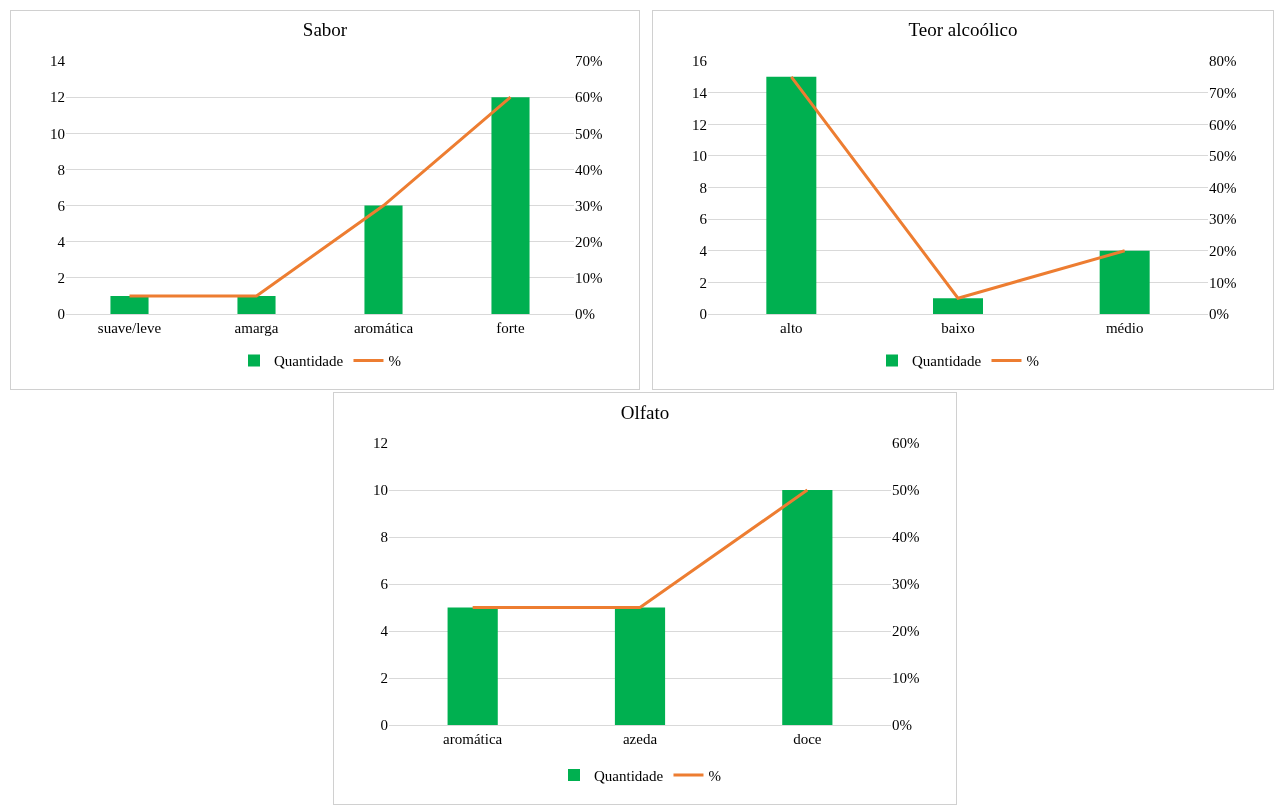  I want to click on x-tick-label: forte, so click(510, 328).